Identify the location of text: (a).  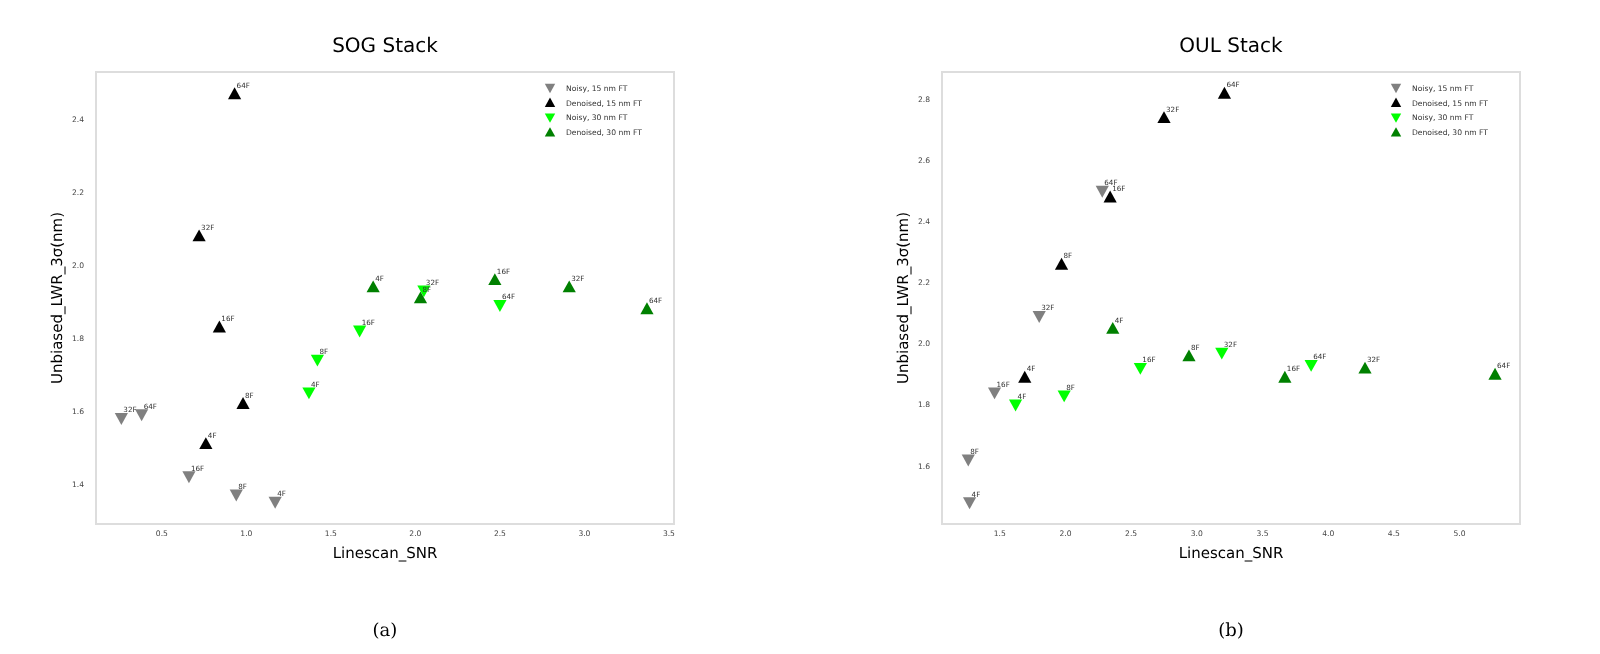
(385, 632).